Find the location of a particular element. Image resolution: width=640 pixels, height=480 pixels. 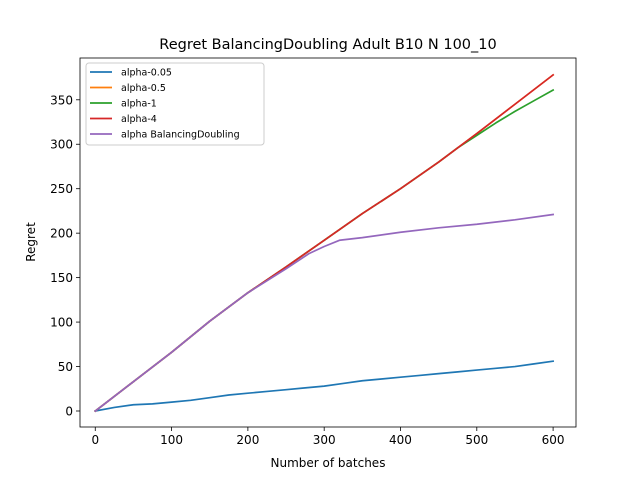

x-tick-label: 600 is located at coordinates (553, 440).